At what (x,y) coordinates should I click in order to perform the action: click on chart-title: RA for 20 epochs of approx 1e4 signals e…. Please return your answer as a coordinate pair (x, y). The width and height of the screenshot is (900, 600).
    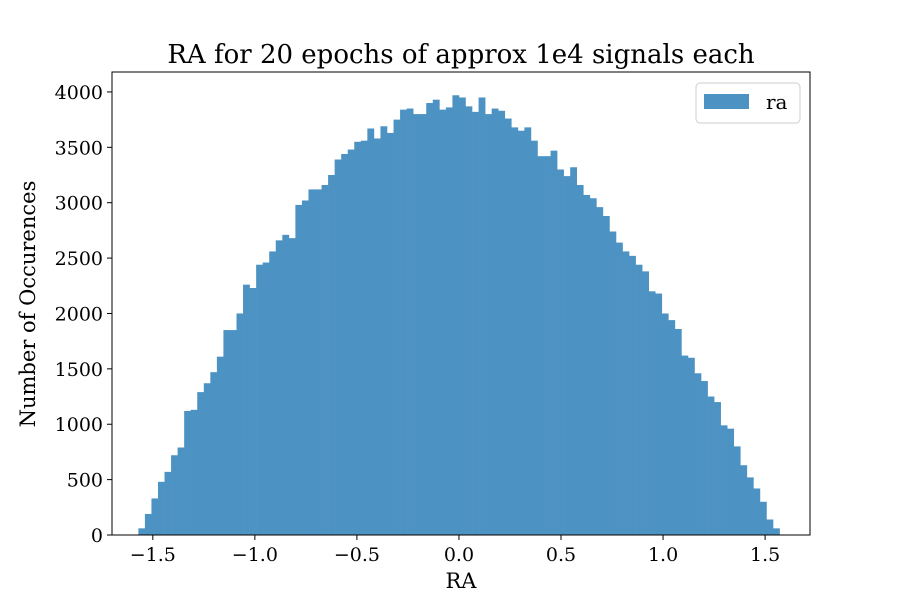
    Looking at the image, I should click on (461, 55).